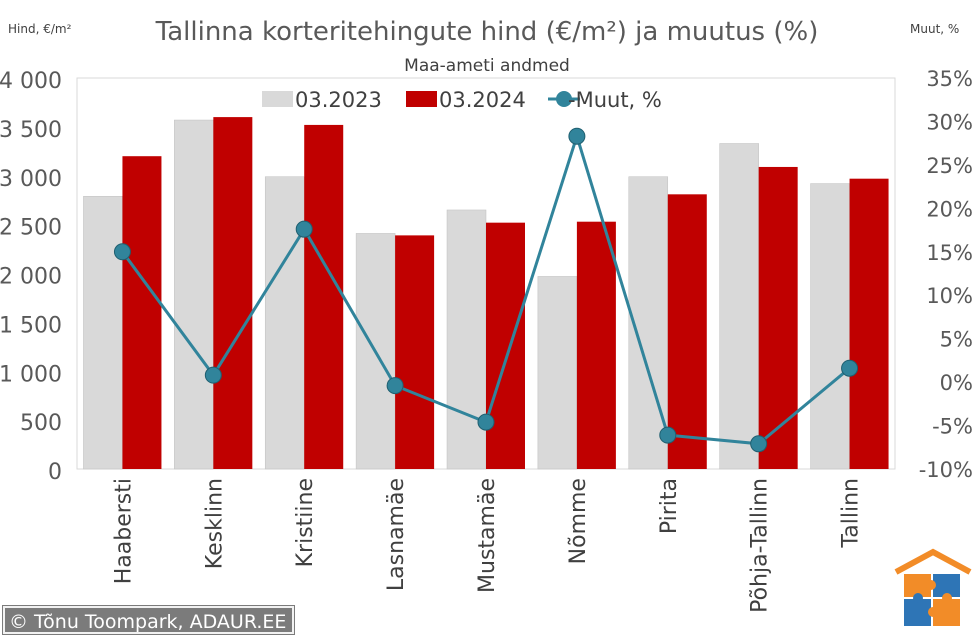  I want to click on x-tick-label: Tallinn, so click(851, 513).